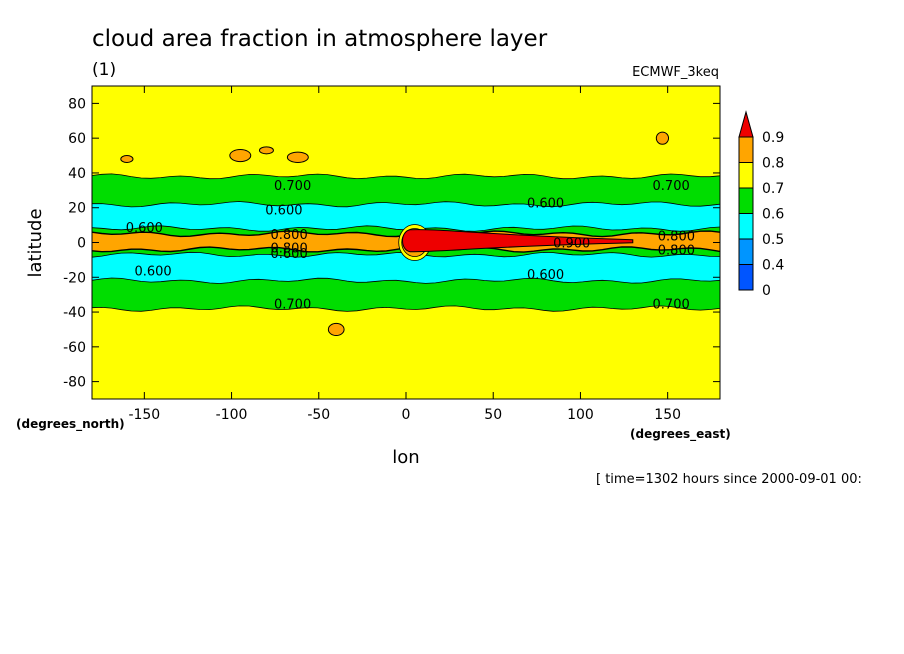 Image resolution: width=904 pixels, height=654 pixels. Describe the element at coordinates (676, 250) in the screenshot. I see `contour-label-10: 0.800` at that location.